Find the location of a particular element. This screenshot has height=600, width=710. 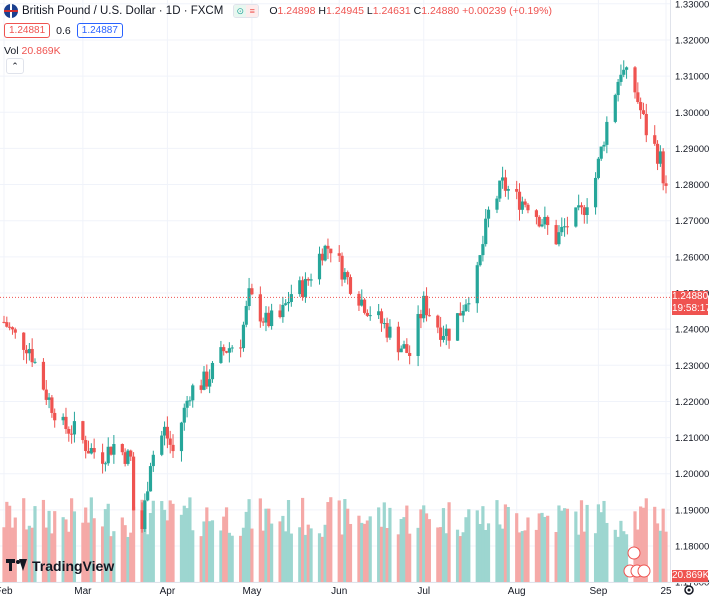

time-tick-label: Jul is located at coordinates (423, 591).